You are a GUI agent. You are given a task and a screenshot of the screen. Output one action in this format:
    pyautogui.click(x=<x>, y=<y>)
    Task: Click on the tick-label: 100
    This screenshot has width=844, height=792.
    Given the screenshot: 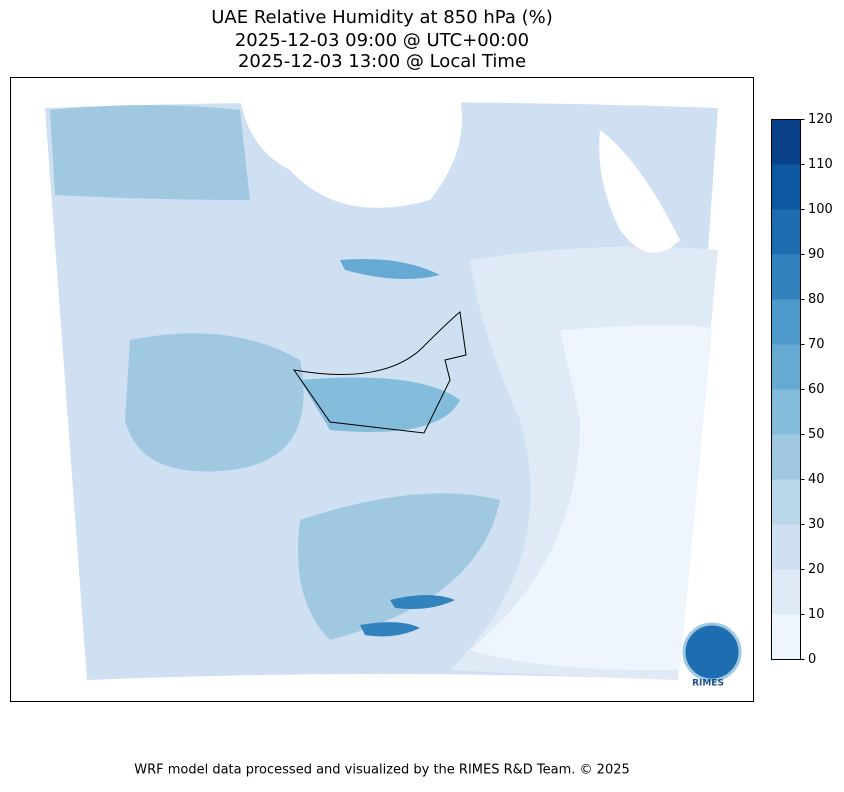 What is the action you would take?
    pyautogui.click(x=820, y=209)
    